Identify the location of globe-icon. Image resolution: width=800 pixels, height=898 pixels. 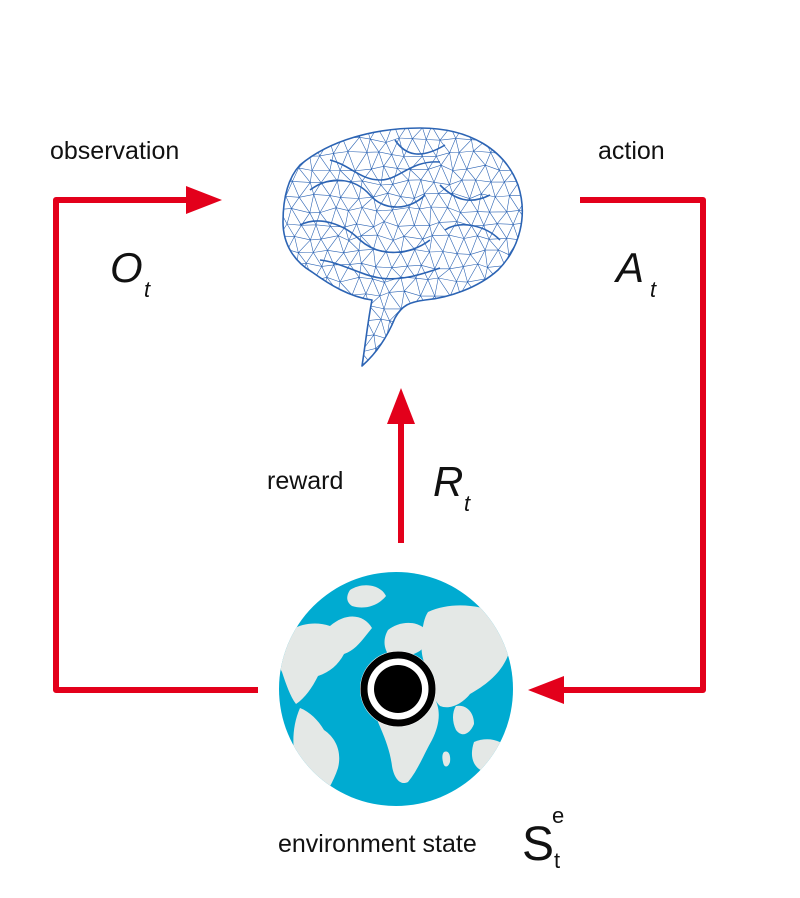
(396, 689).